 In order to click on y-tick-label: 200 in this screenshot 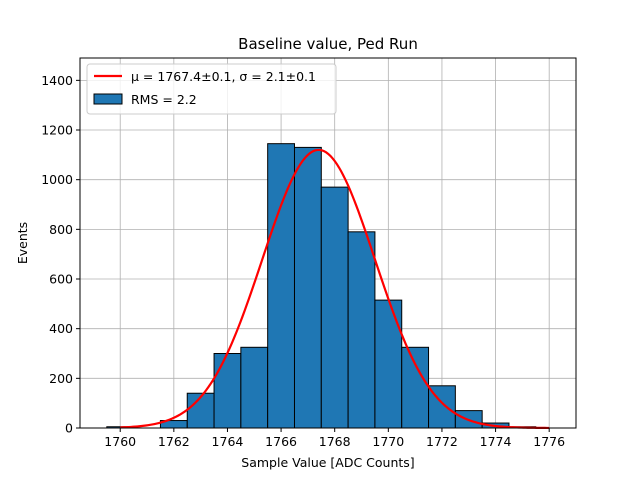, I will do `click(61, 378)`.